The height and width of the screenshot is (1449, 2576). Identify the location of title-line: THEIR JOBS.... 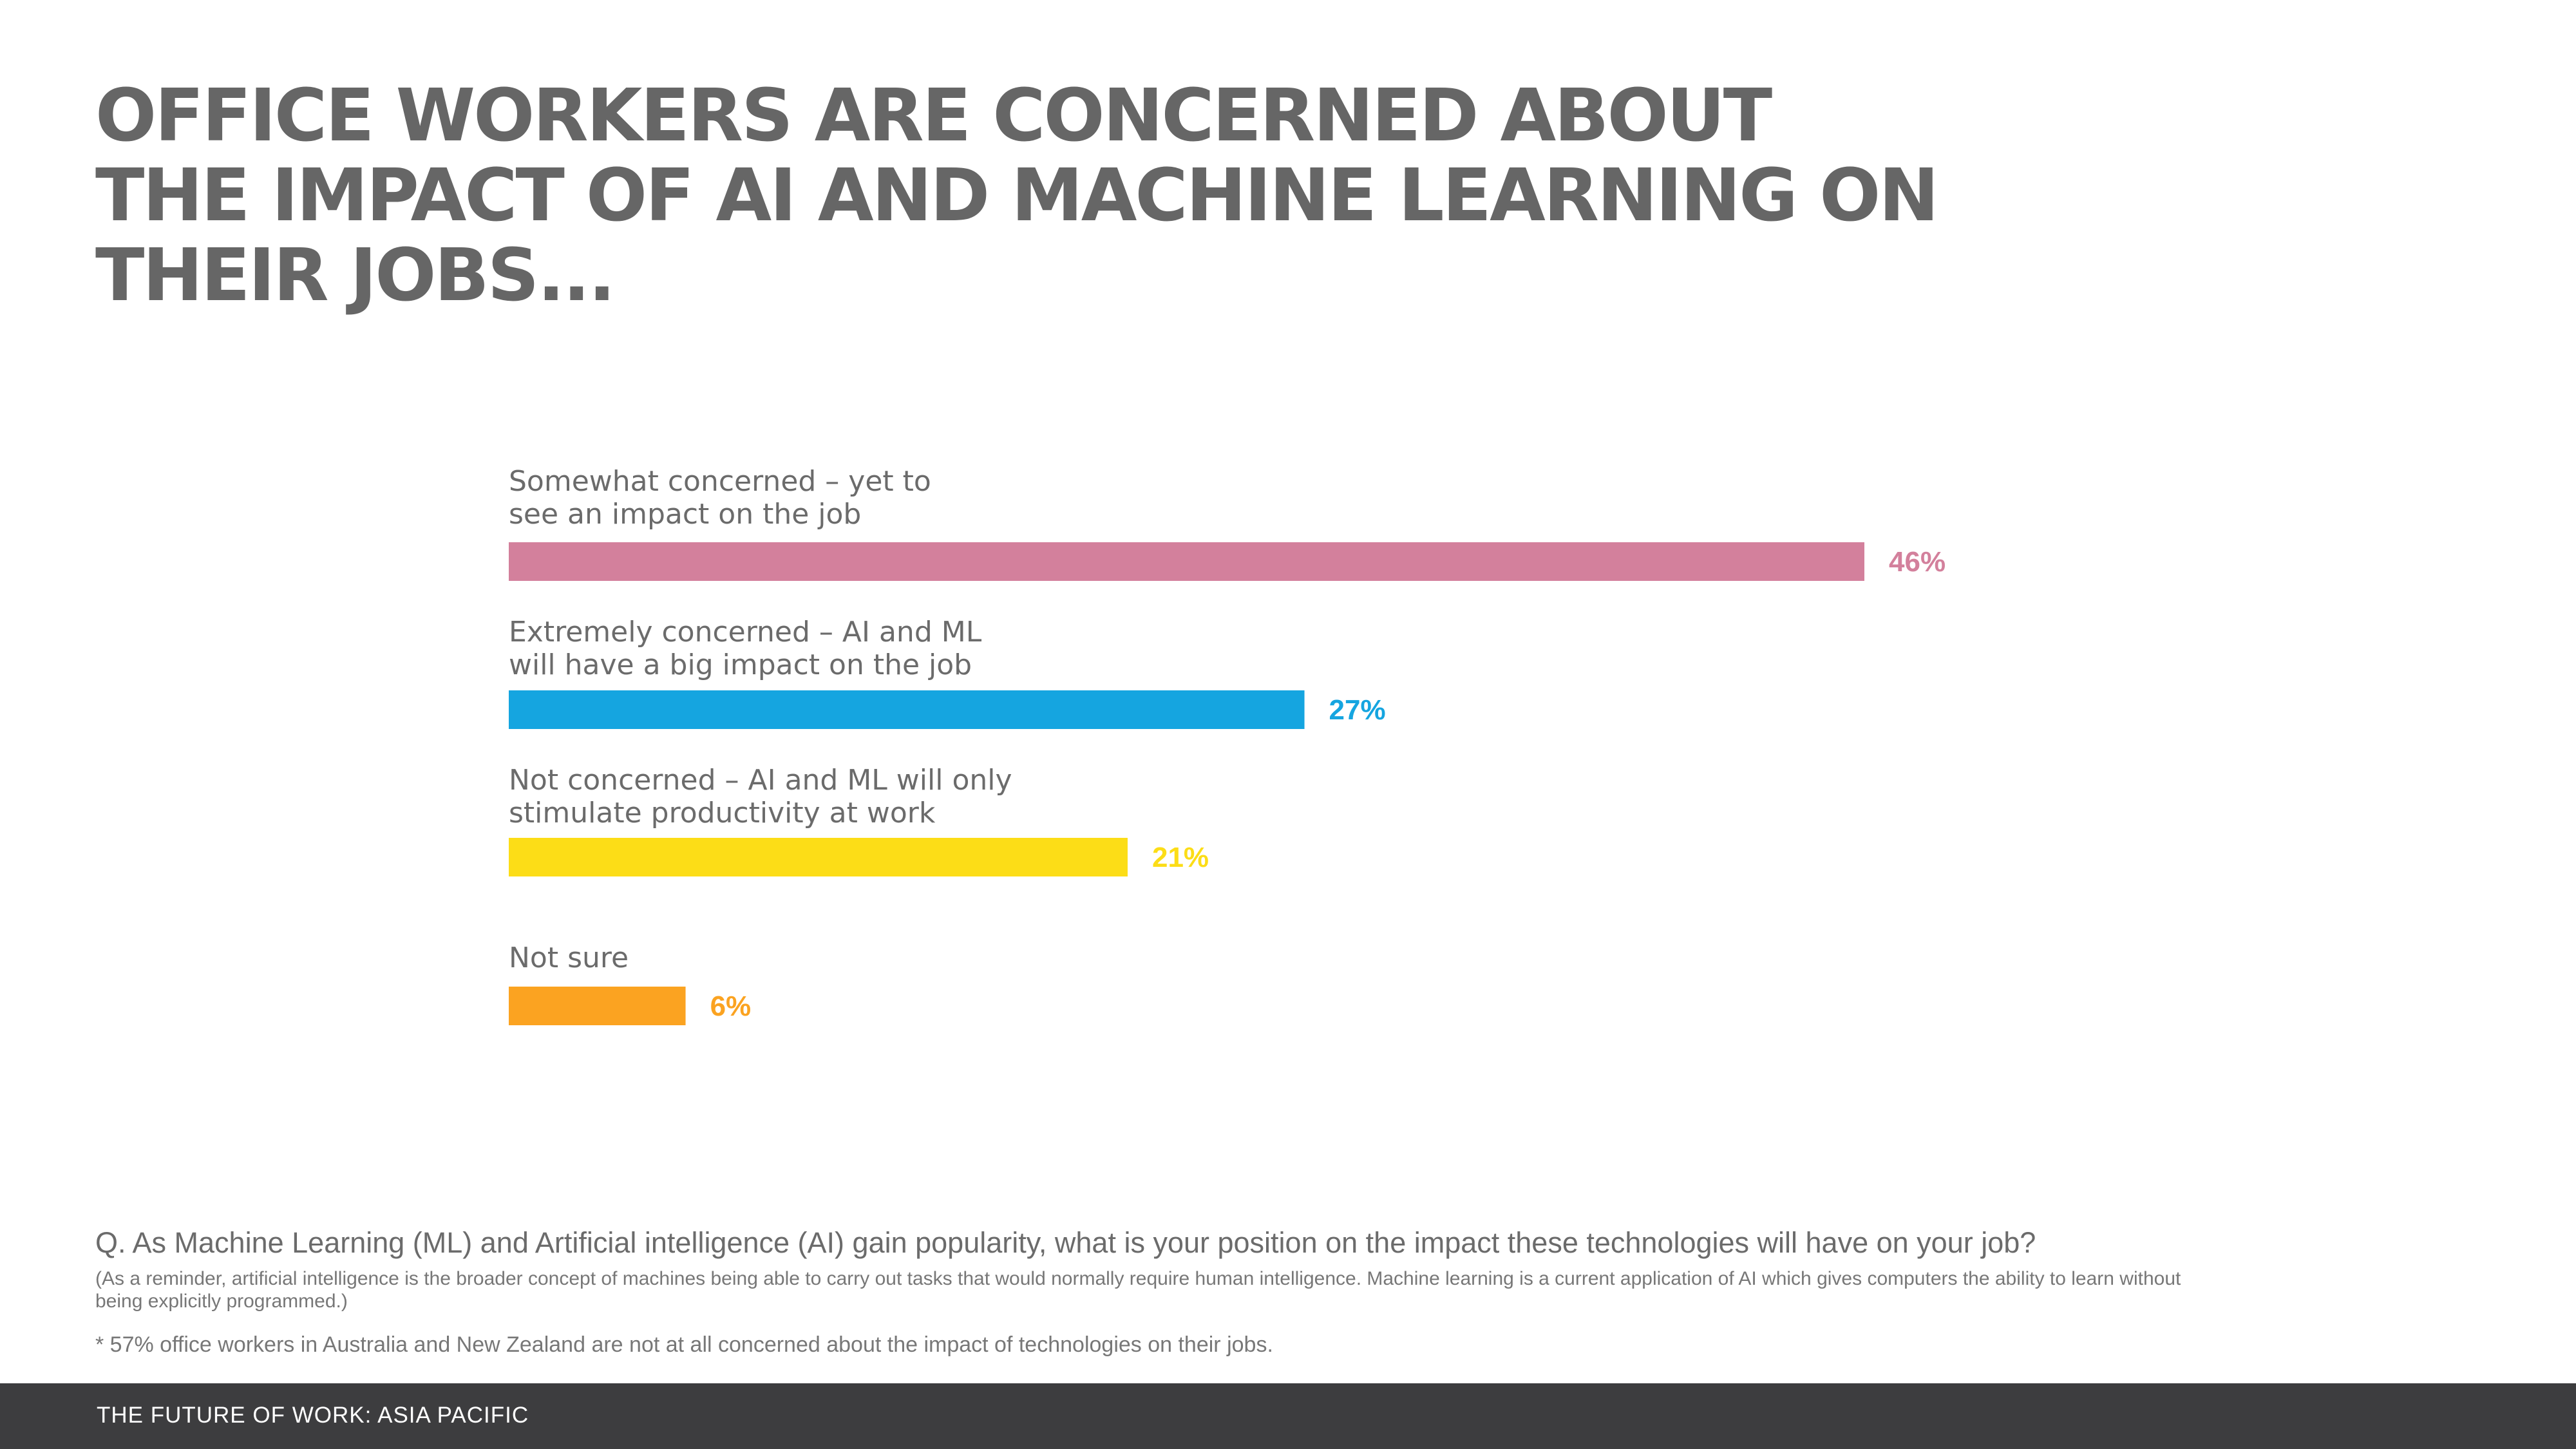
(355, 275).